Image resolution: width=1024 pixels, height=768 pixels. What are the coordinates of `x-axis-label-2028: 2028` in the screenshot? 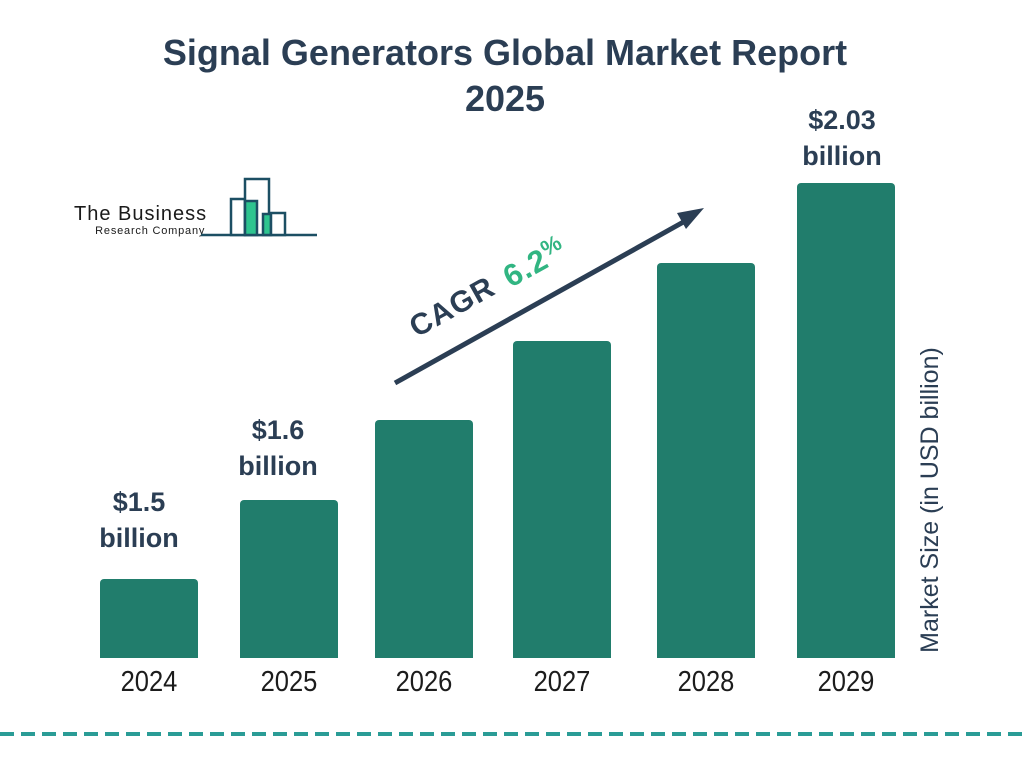 It's located at (706, 682).